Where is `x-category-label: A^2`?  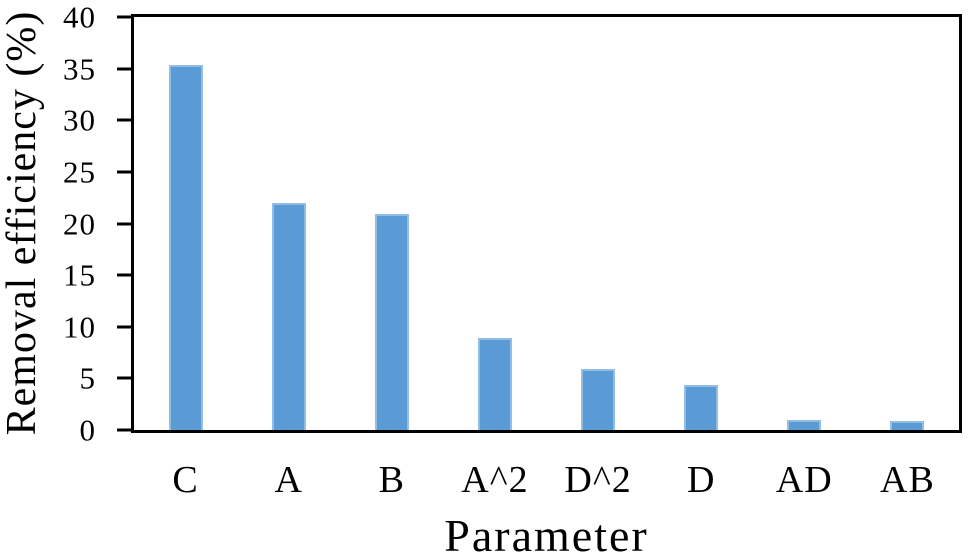
x-category-label: A^2 is located at coordinates (495, 480).